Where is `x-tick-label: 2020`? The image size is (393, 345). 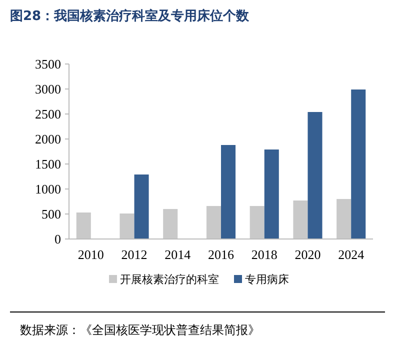
x-tick-label: 2020 is located at coordinates (307, 254).